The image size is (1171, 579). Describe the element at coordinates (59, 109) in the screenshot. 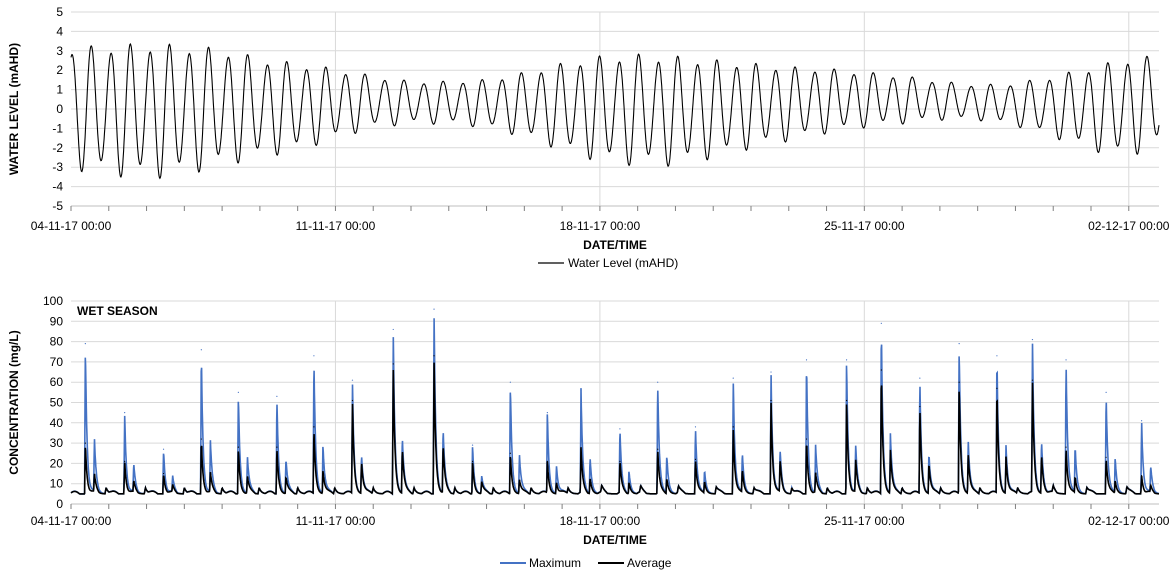

I see `y-tick-label: 0` at that location.